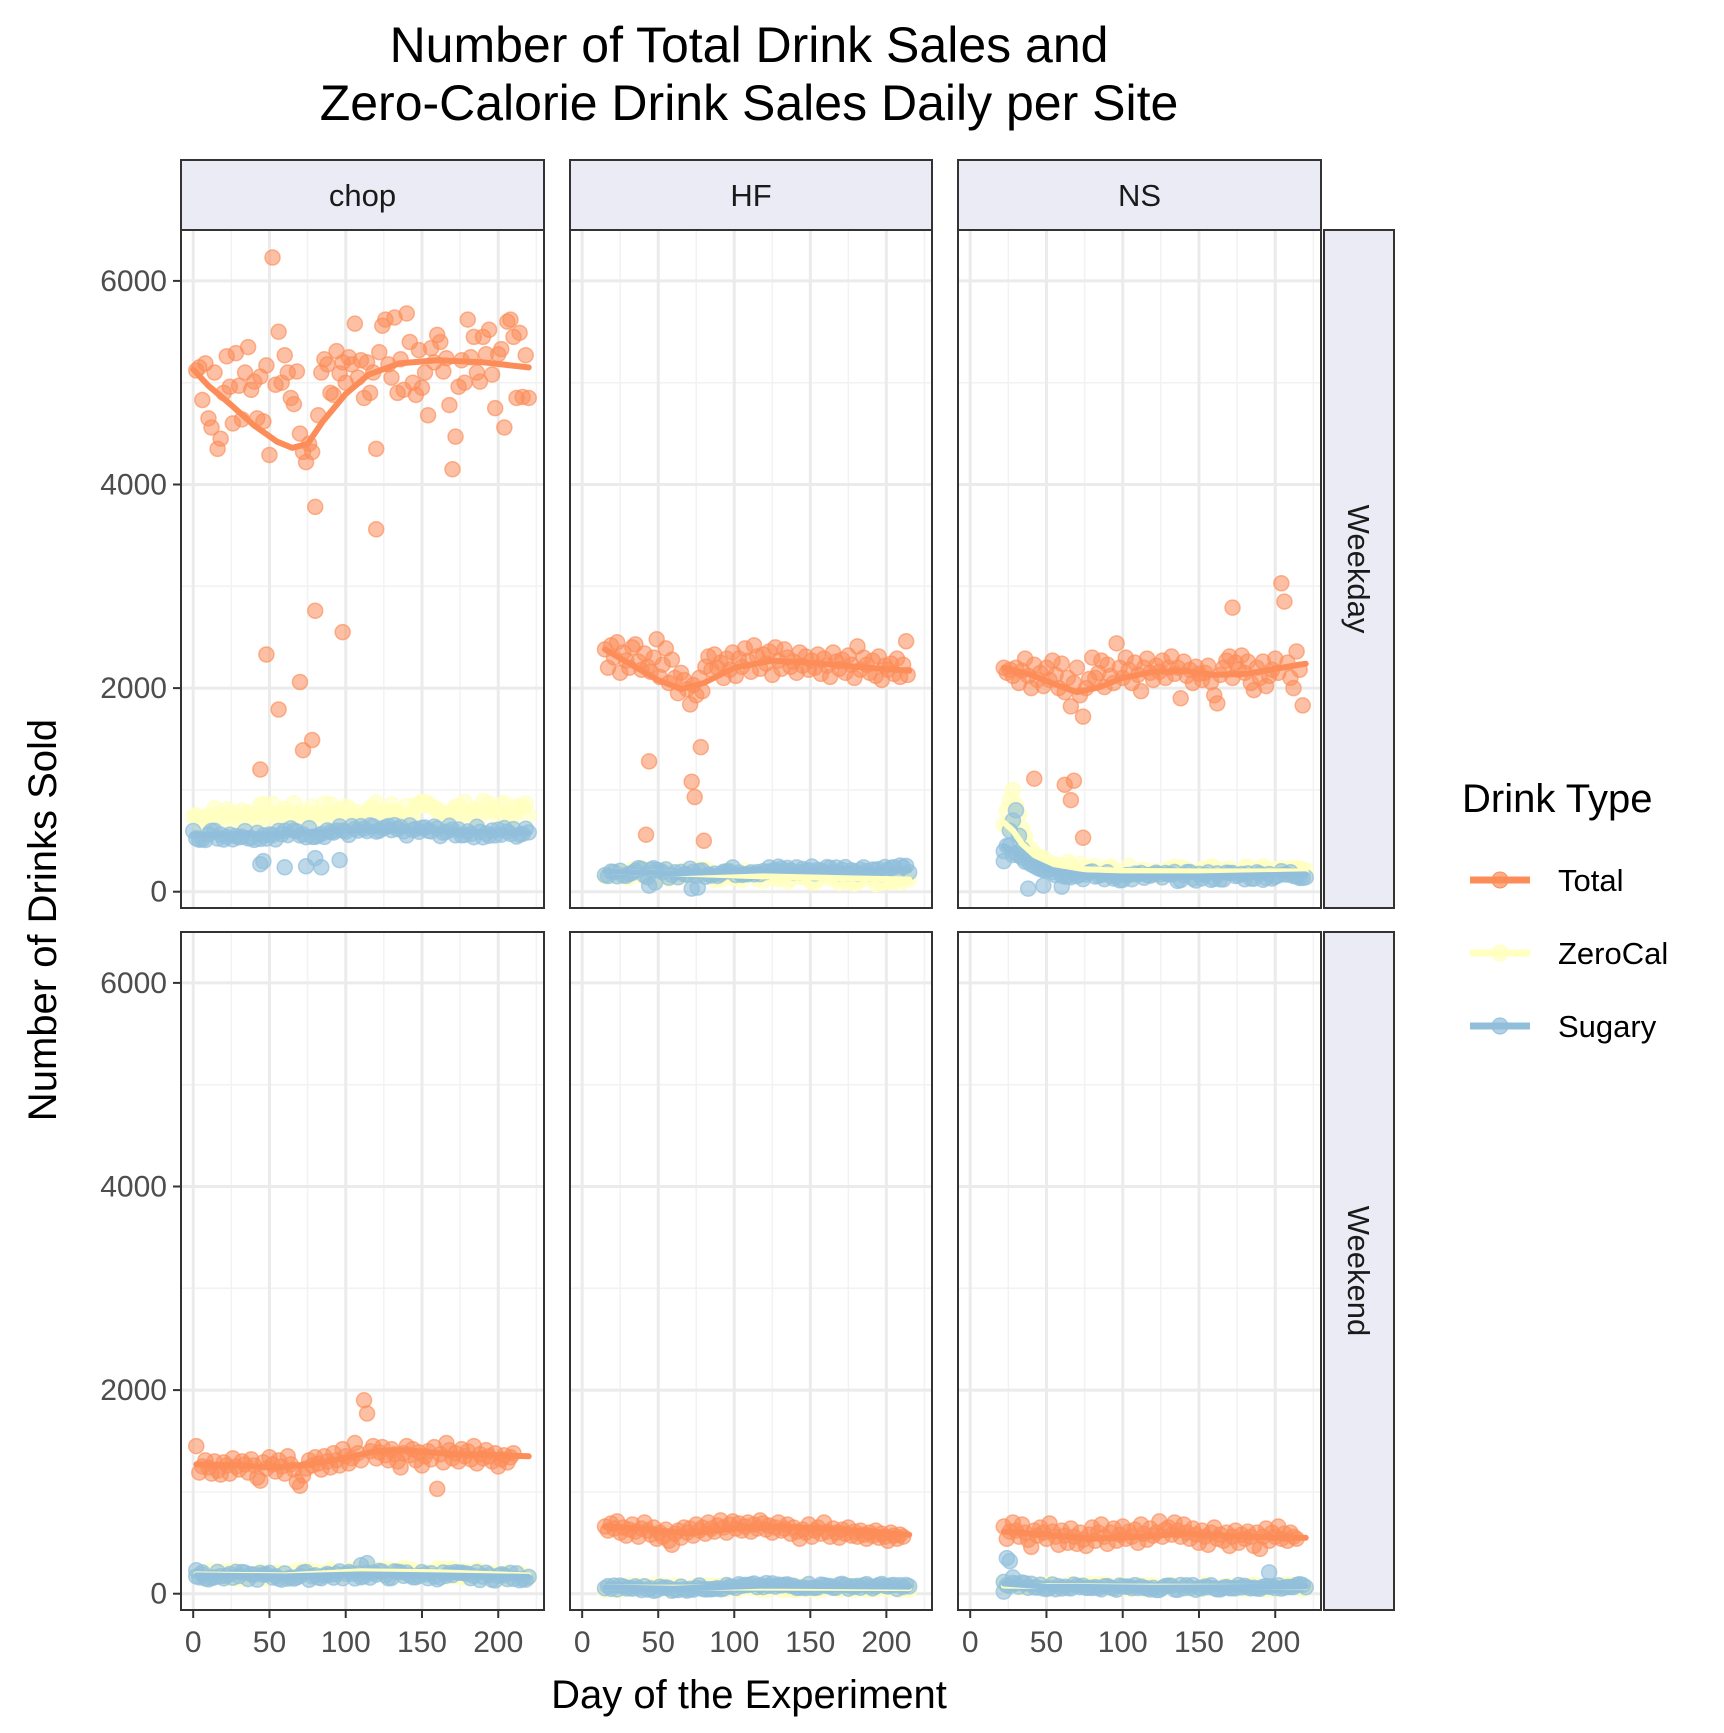 The height and width of the screenshot is (1733, 1724). Describe the element at coordinates (751, 1271) in the screenshot. I see `panel-HF-weekend` at that location.